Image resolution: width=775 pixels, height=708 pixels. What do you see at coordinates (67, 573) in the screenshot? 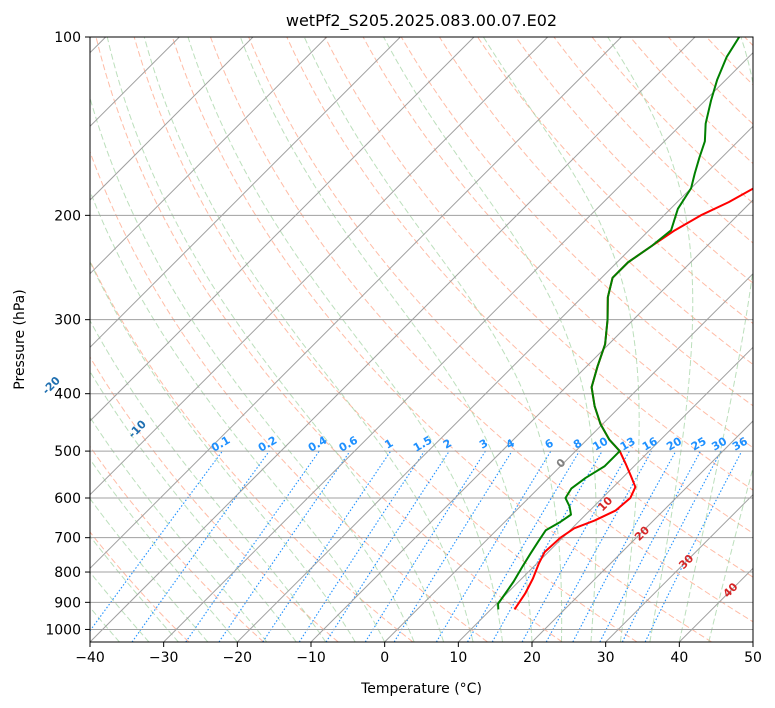
I see `y-tick-label: 800` at bounding box center [67, 573].